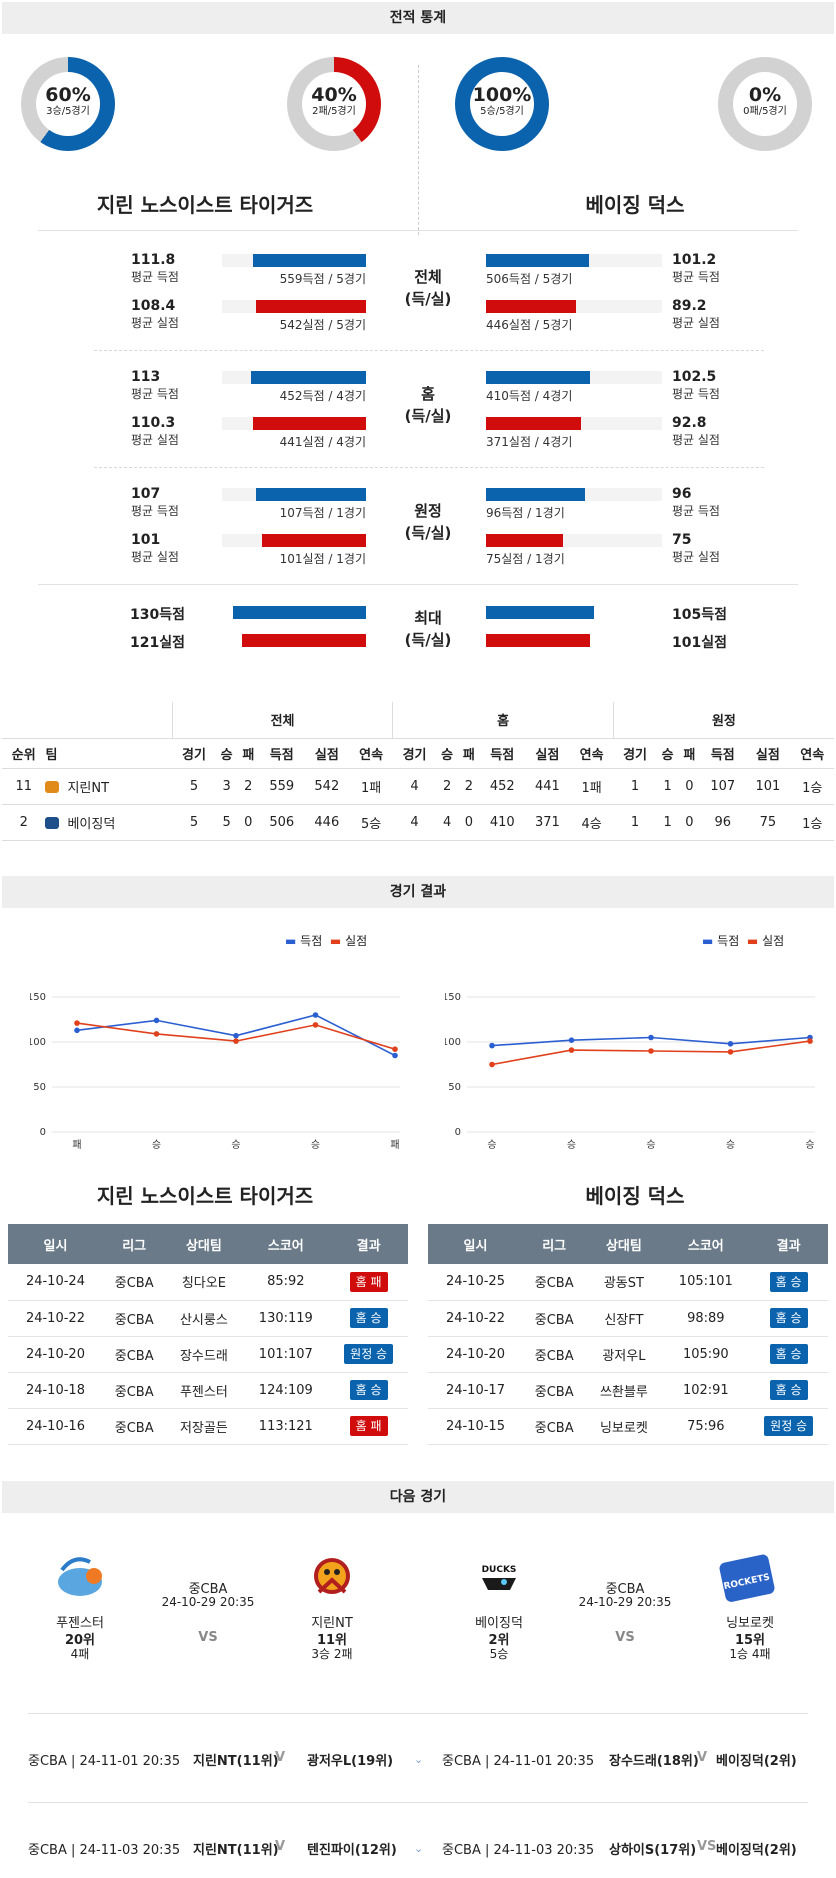  I want to click on stat-cell: 452, so click(502, 786).